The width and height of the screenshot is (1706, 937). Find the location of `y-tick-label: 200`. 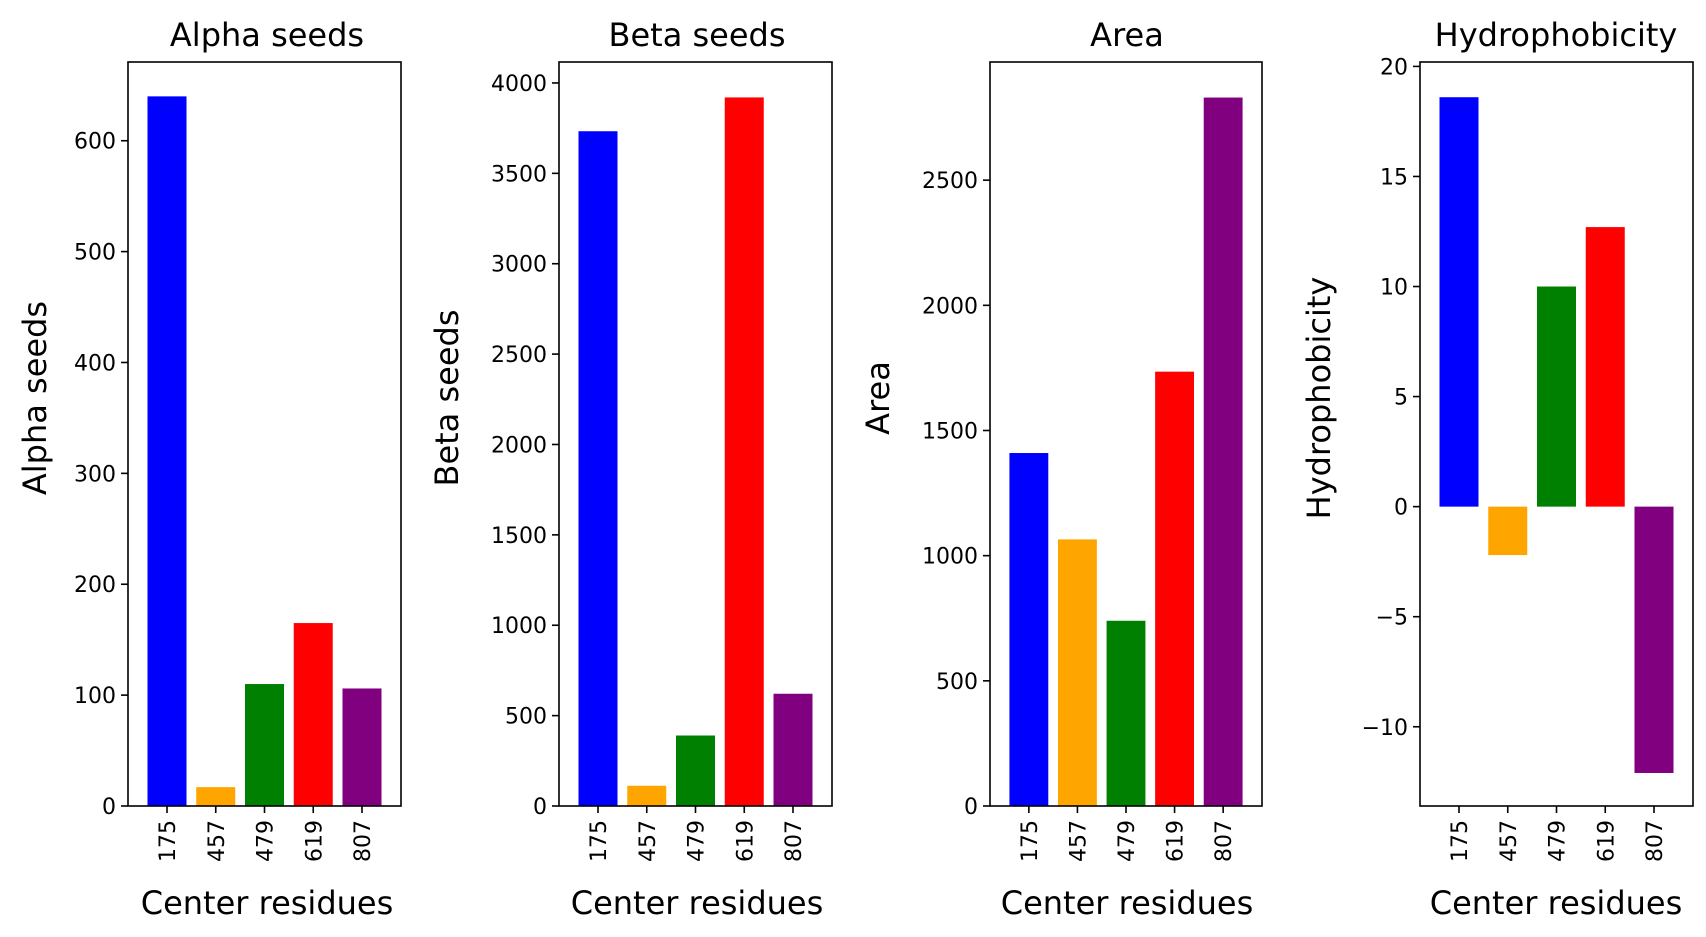

y-tick-label: 200 is located at coordinates (95, 585).